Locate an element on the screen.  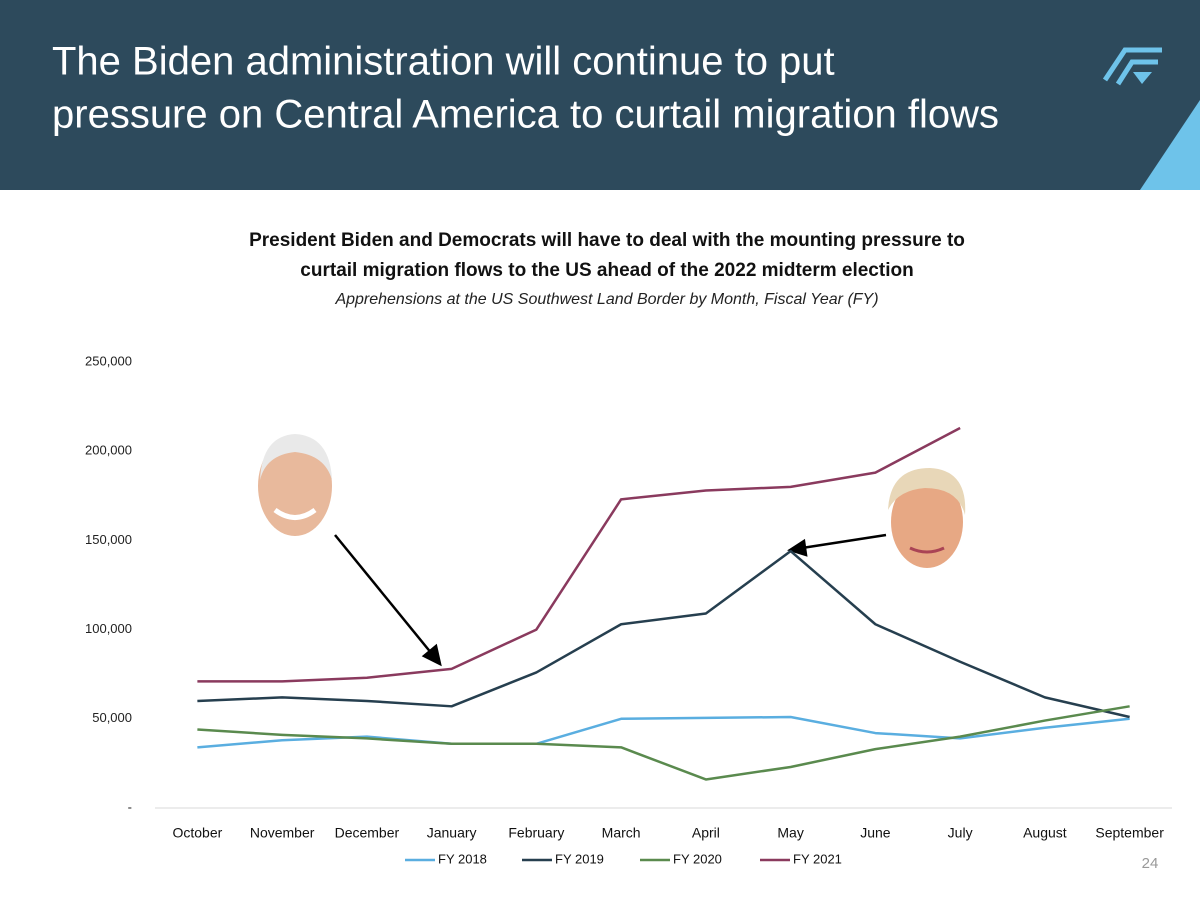
legend-label: FY 2020 is located at coordinates (697, 858).